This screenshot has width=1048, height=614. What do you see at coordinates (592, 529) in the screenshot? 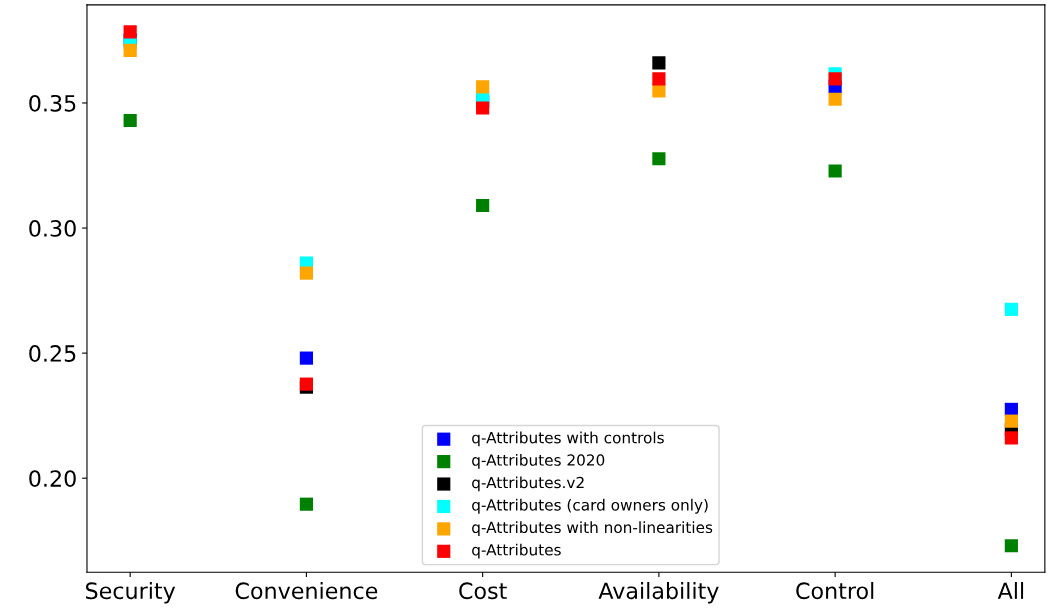
I see `legend-label: q-Attributes with non-linearities` at bounding box center [592, 529].